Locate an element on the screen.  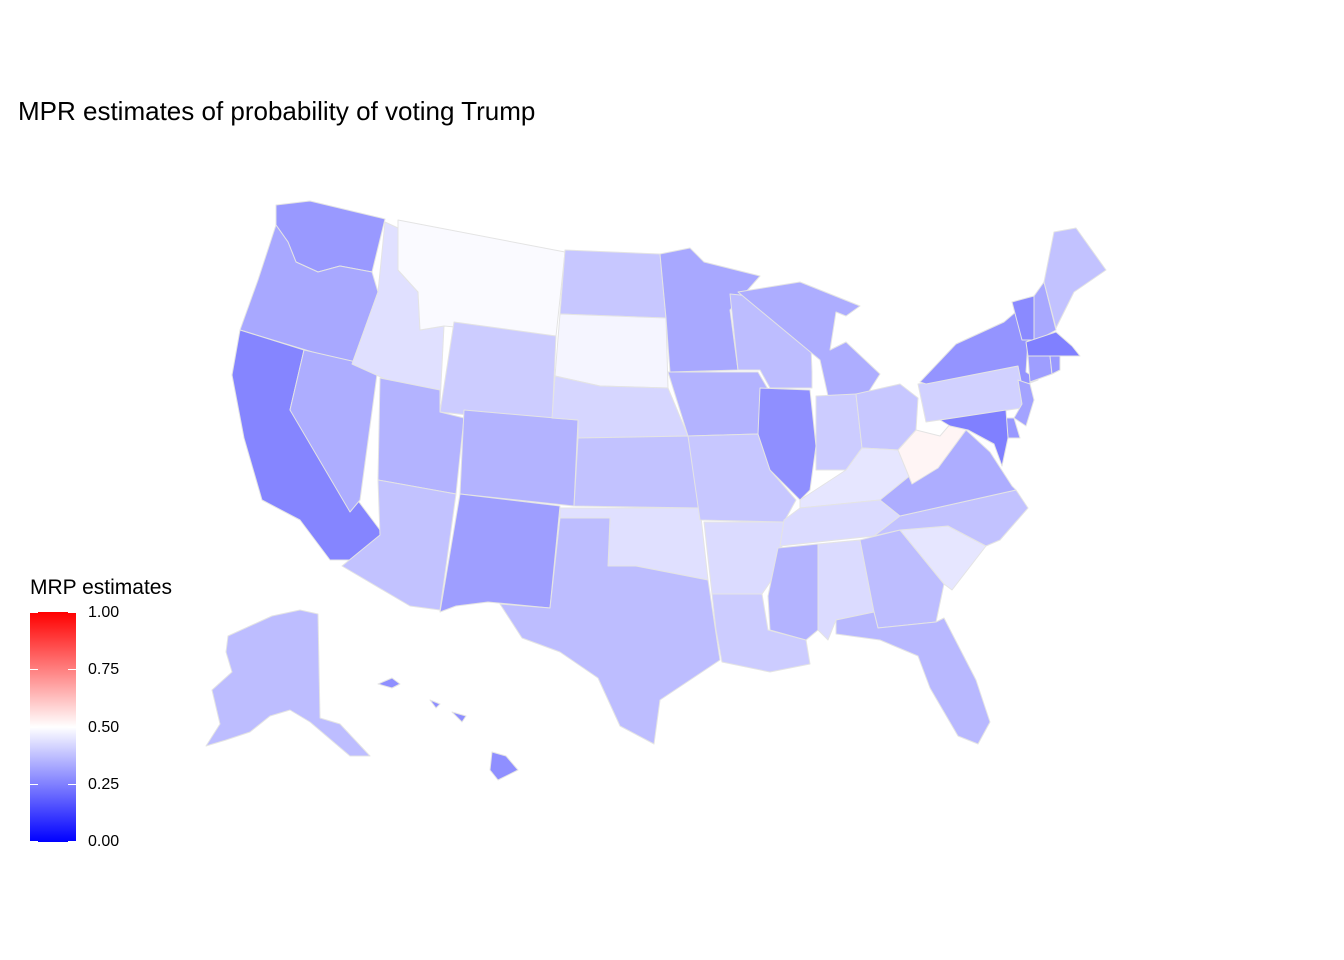
state-mt is located at coordinates (481, 278).